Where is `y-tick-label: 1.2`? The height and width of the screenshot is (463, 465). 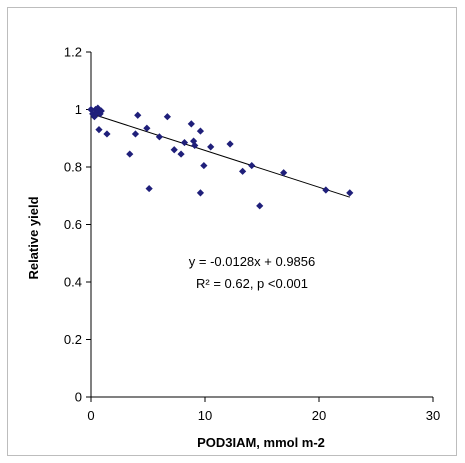 y-tick-label: 1.2 is located at coordinates (73, 52).